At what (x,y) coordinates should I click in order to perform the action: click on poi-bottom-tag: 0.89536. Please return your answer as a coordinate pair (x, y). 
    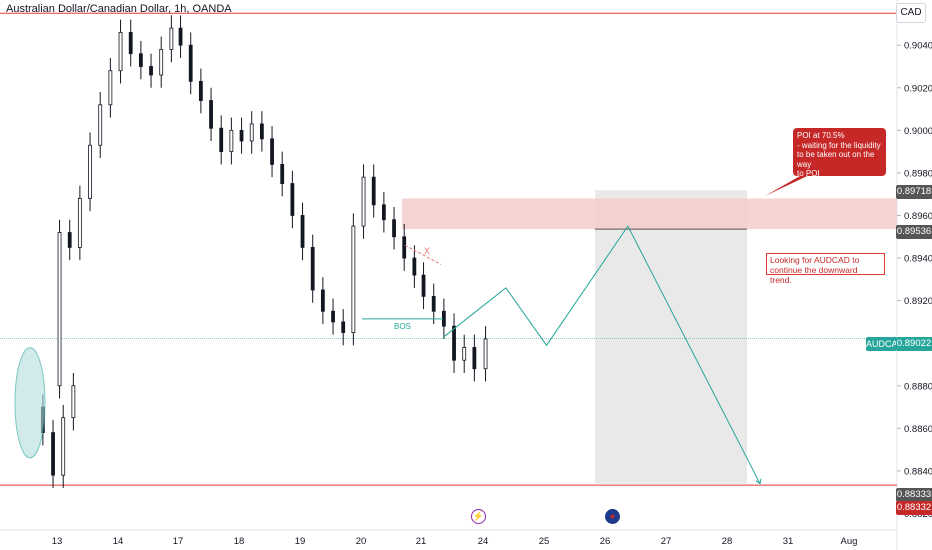
    Looking at the image, I should click on (914, 232).